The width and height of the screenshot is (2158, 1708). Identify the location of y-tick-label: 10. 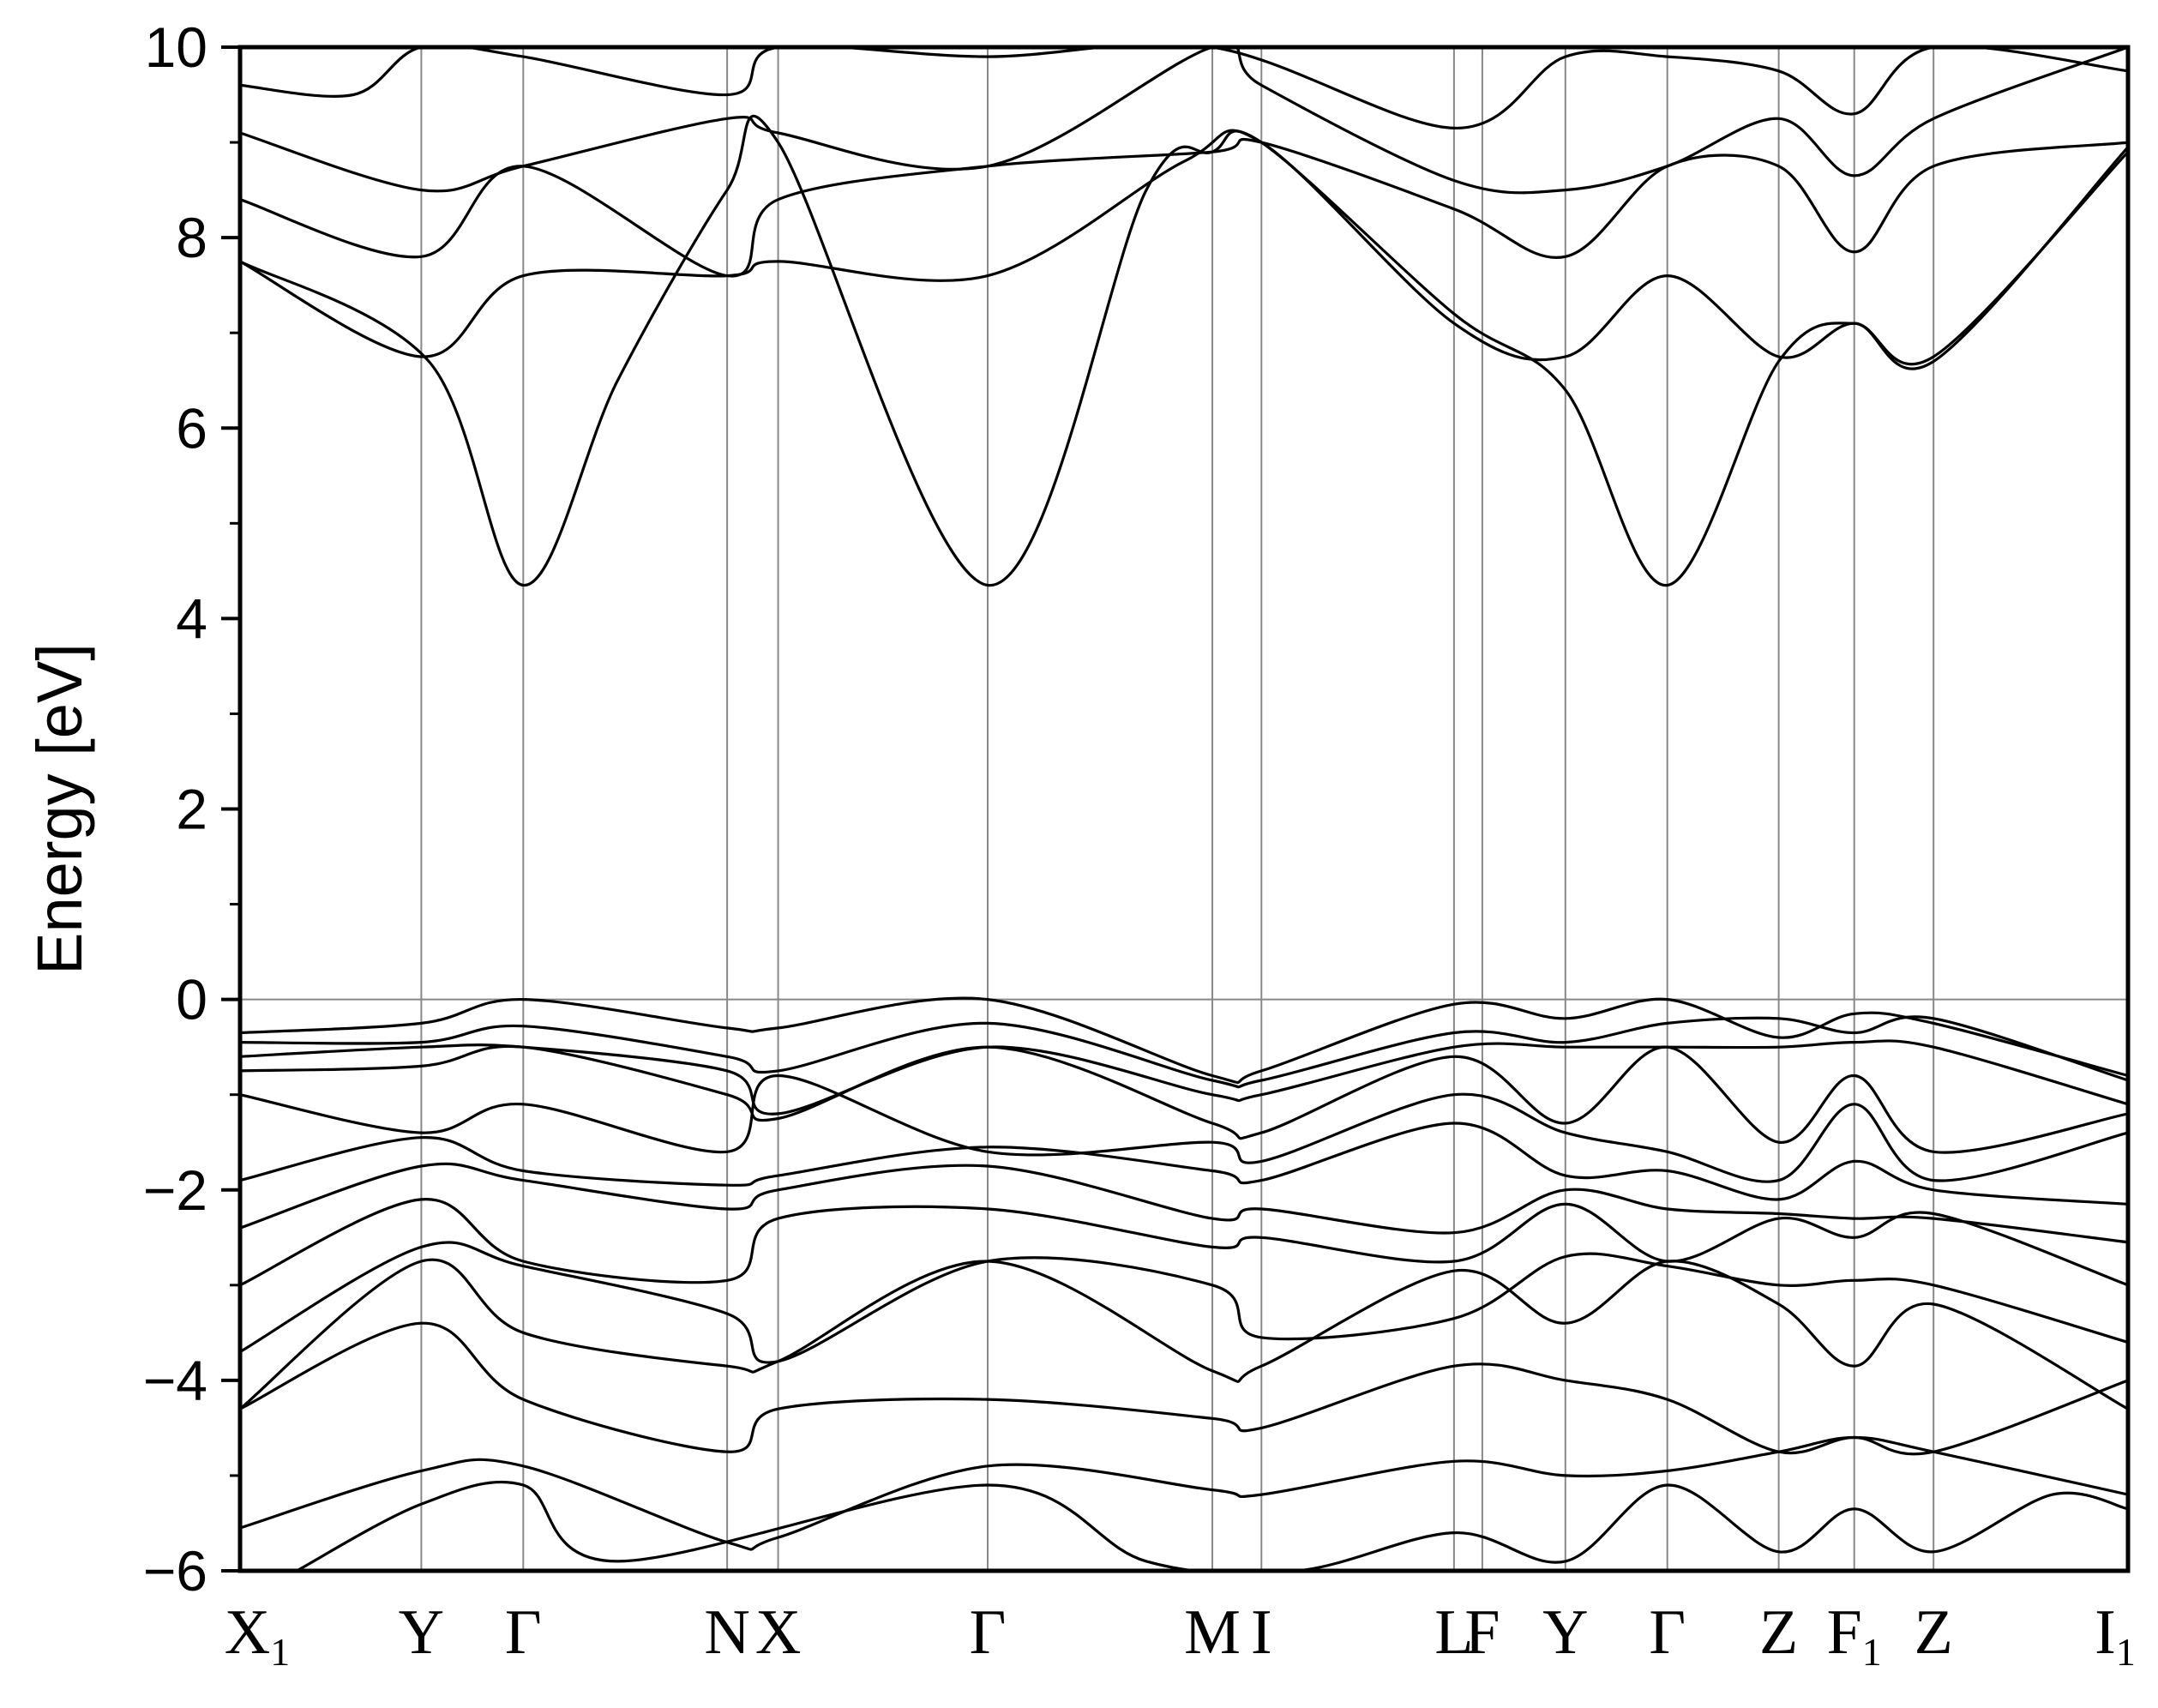
(176, 47).